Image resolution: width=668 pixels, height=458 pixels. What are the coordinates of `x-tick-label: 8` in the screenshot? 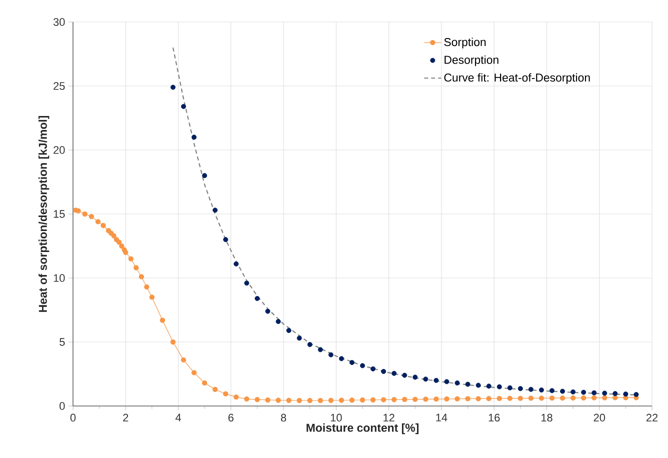 It's located at (283, 418).